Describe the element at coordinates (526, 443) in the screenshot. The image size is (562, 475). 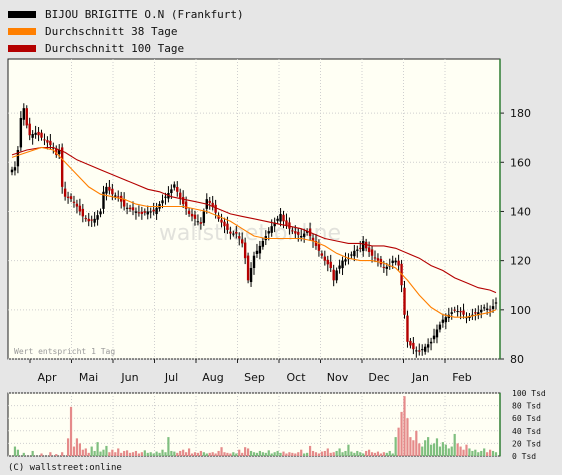
I see `volume-y-tick-label: 20 Tsd` at that location.